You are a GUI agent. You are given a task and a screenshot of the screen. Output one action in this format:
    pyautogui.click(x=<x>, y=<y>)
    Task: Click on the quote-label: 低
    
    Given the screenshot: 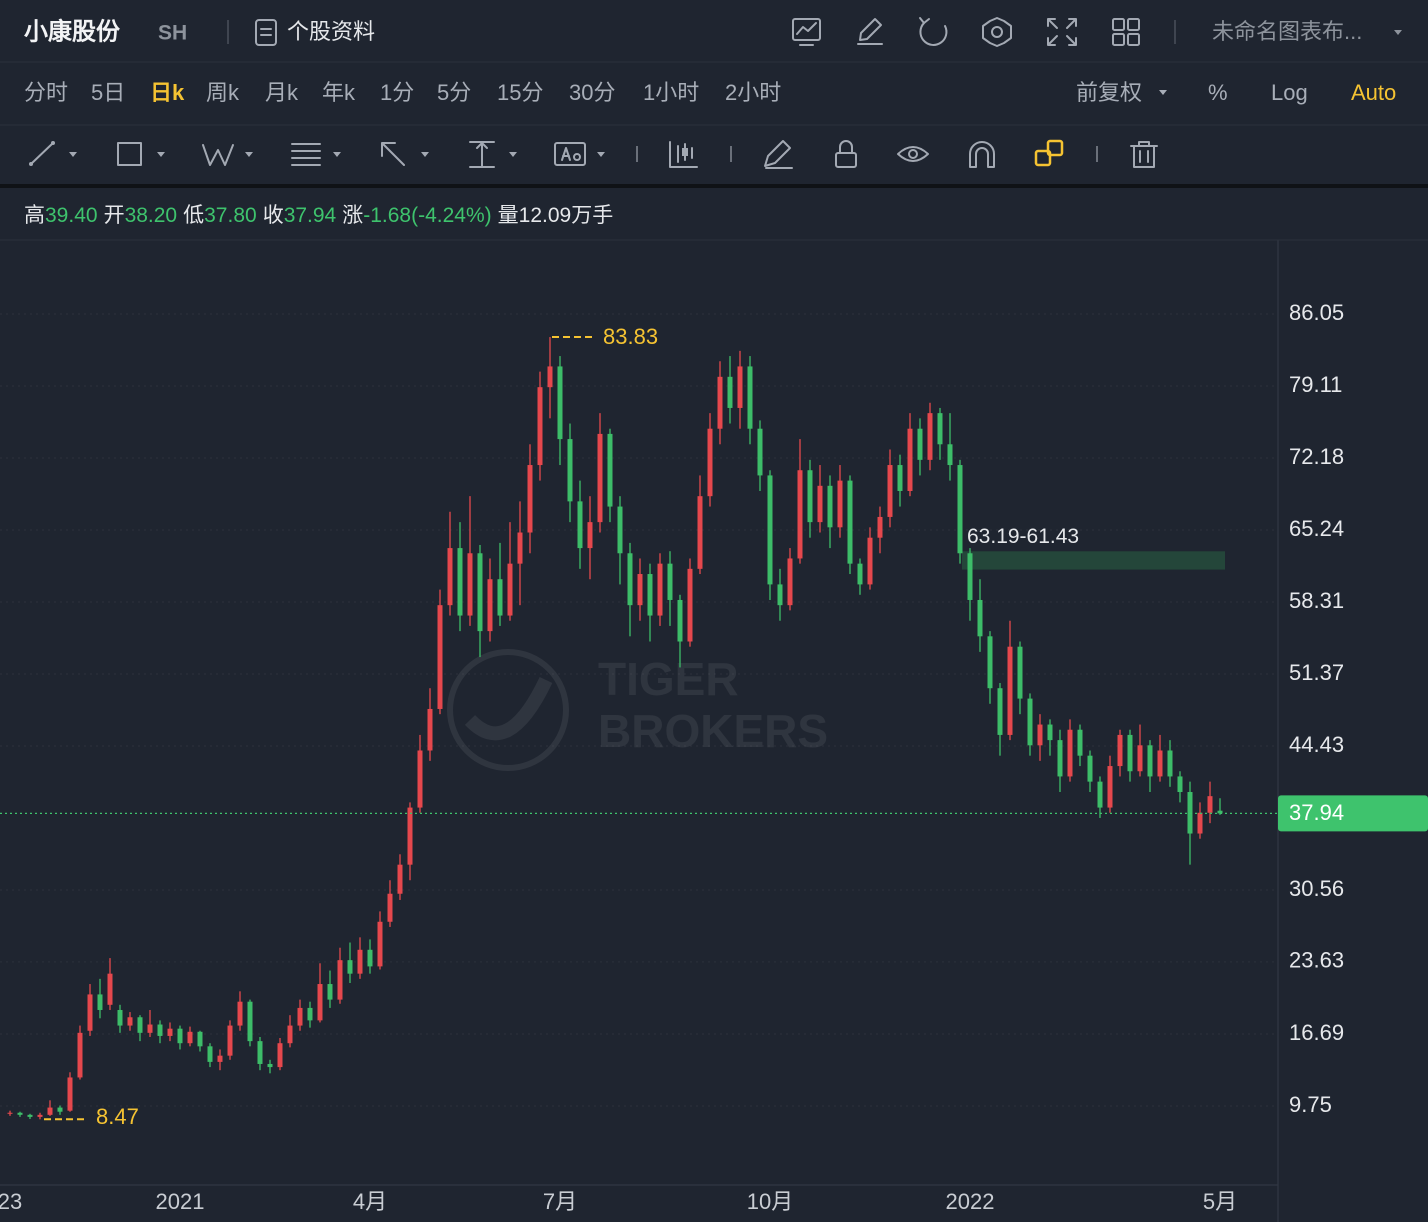 What is the action you would take?
    pyautogui.click(x=193, y=215)
    